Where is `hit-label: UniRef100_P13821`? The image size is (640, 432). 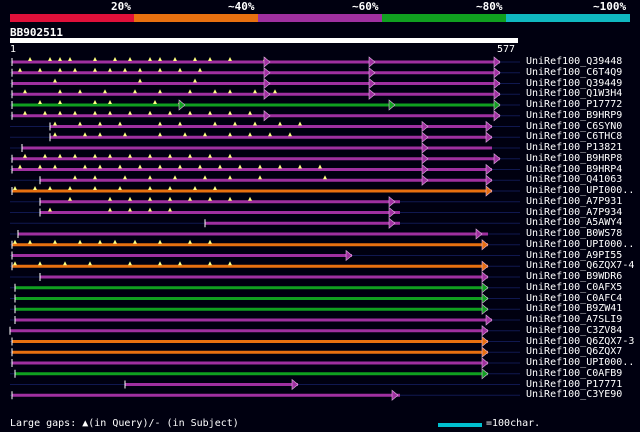
hit-label: UniRef100_P13821 is located at coordinates (574, 147).